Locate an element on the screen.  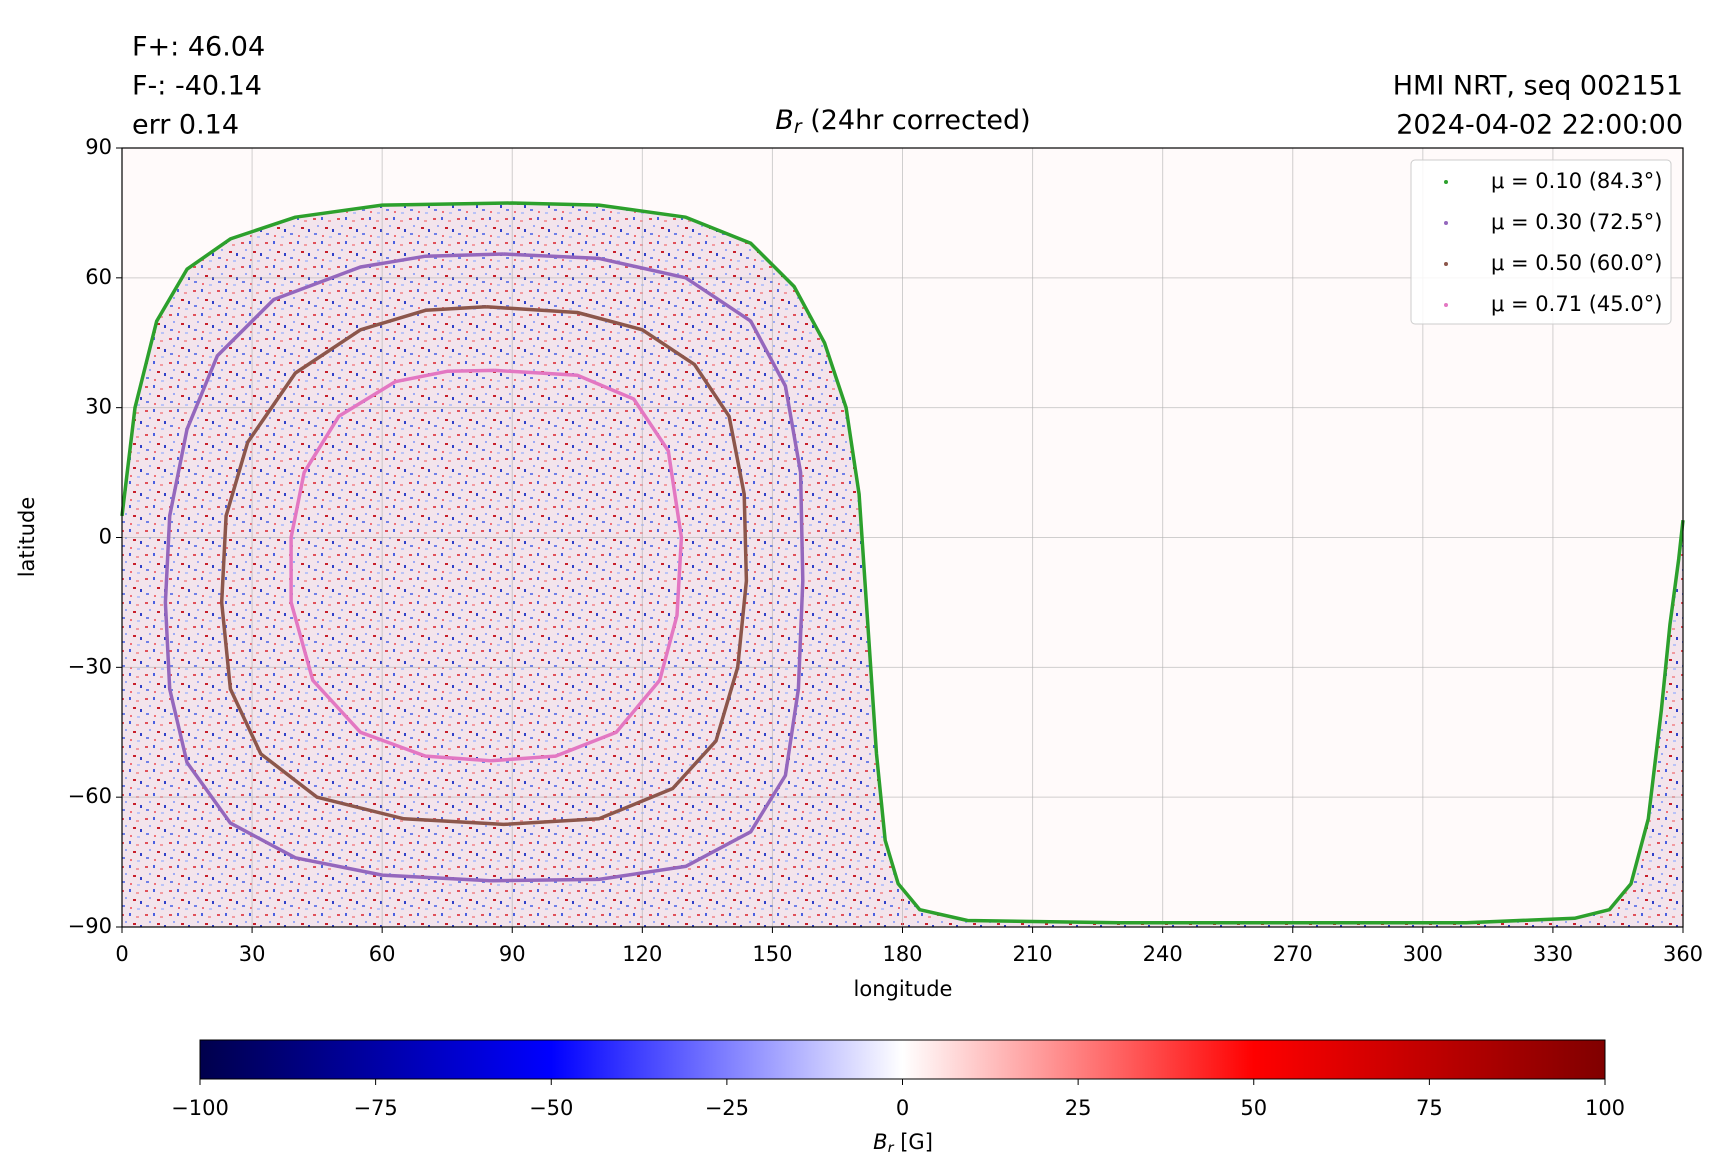
x-tick-label: 330 is located at coordinates (1553, 954).